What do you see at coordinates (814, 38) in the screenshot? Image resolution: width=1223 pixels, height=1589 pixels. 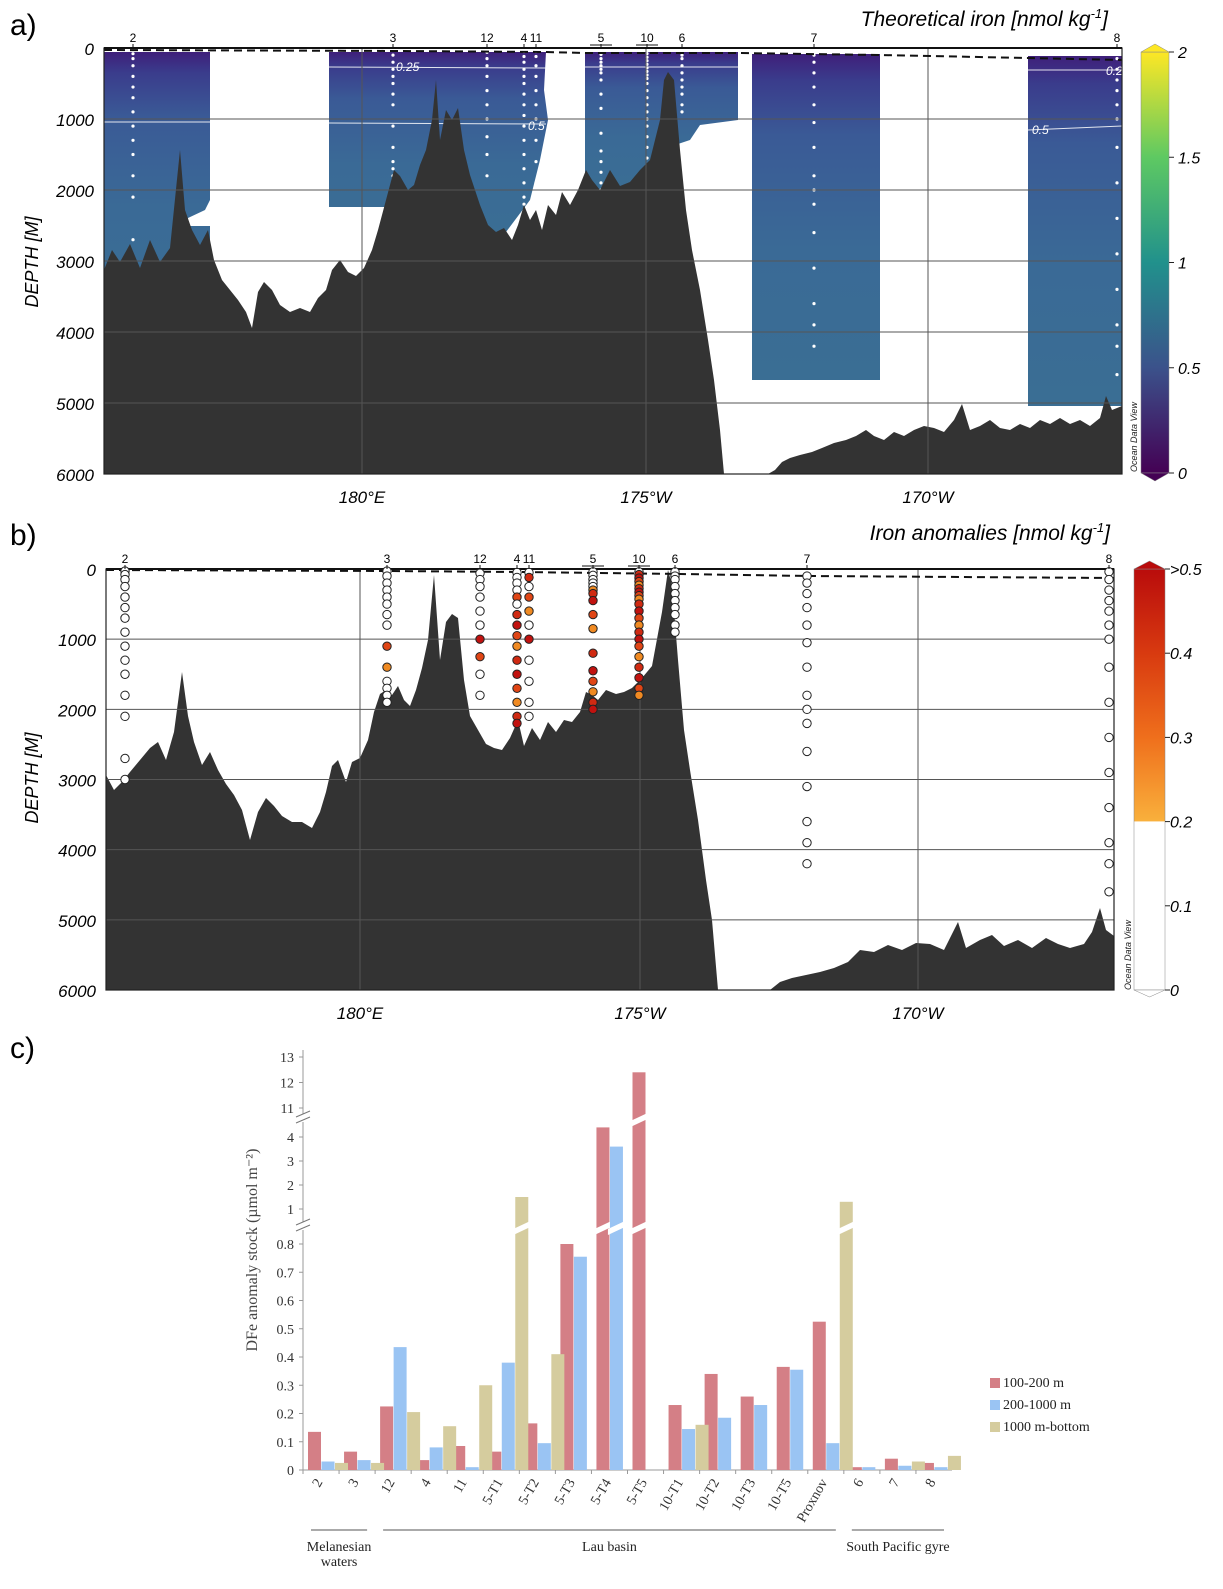 I see `station-label-7: 7` at bounding box center [814, 38].